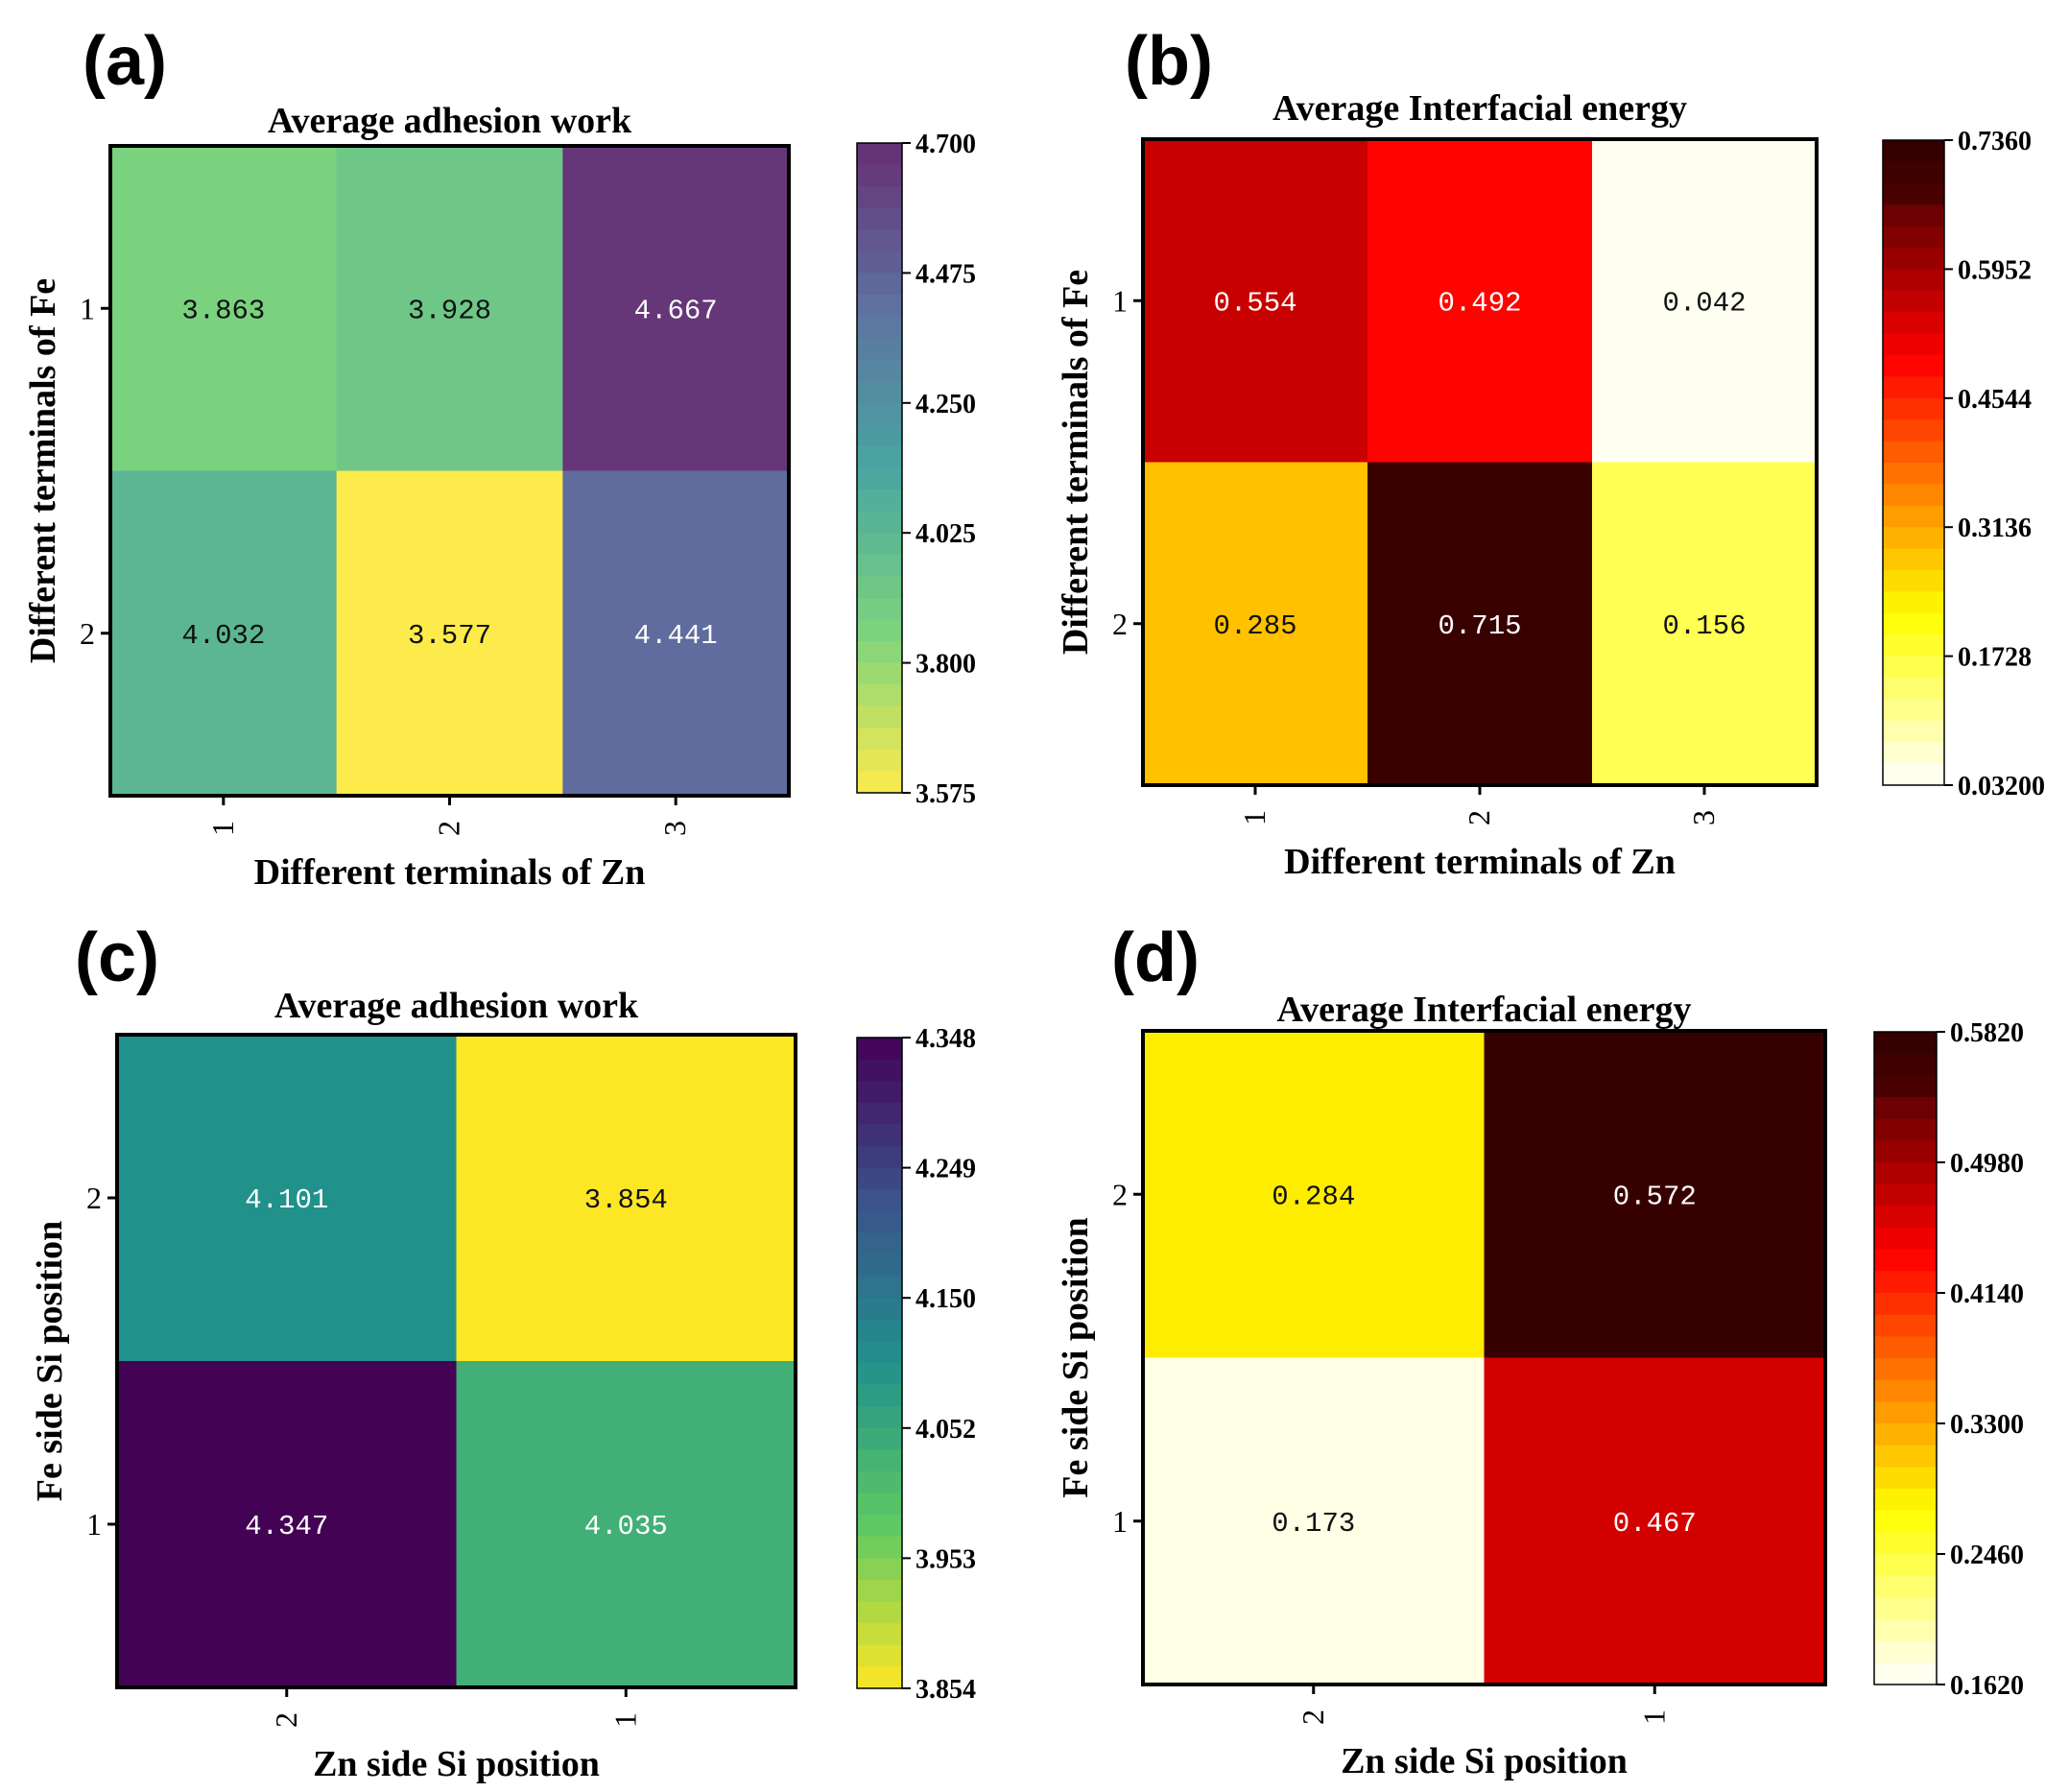 Image resolution: width=2069 pixels, height=1792 pixels. What do you see at coordinates (946, 1430) in the screenshot?
I see `colorbar-tick-label: 4.052` at bounding box center [946, 1430].